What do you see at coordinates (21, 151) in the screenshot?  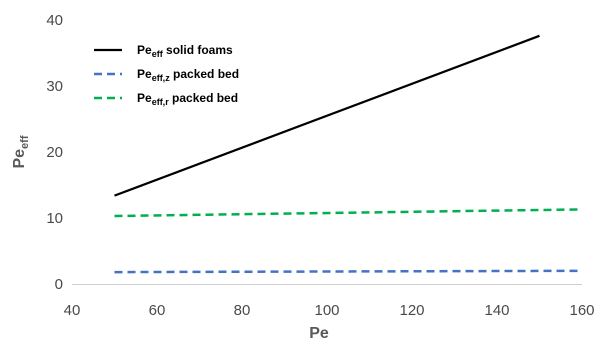 I see `y-axis-title: Peeff` at bounding box center [21, 151].